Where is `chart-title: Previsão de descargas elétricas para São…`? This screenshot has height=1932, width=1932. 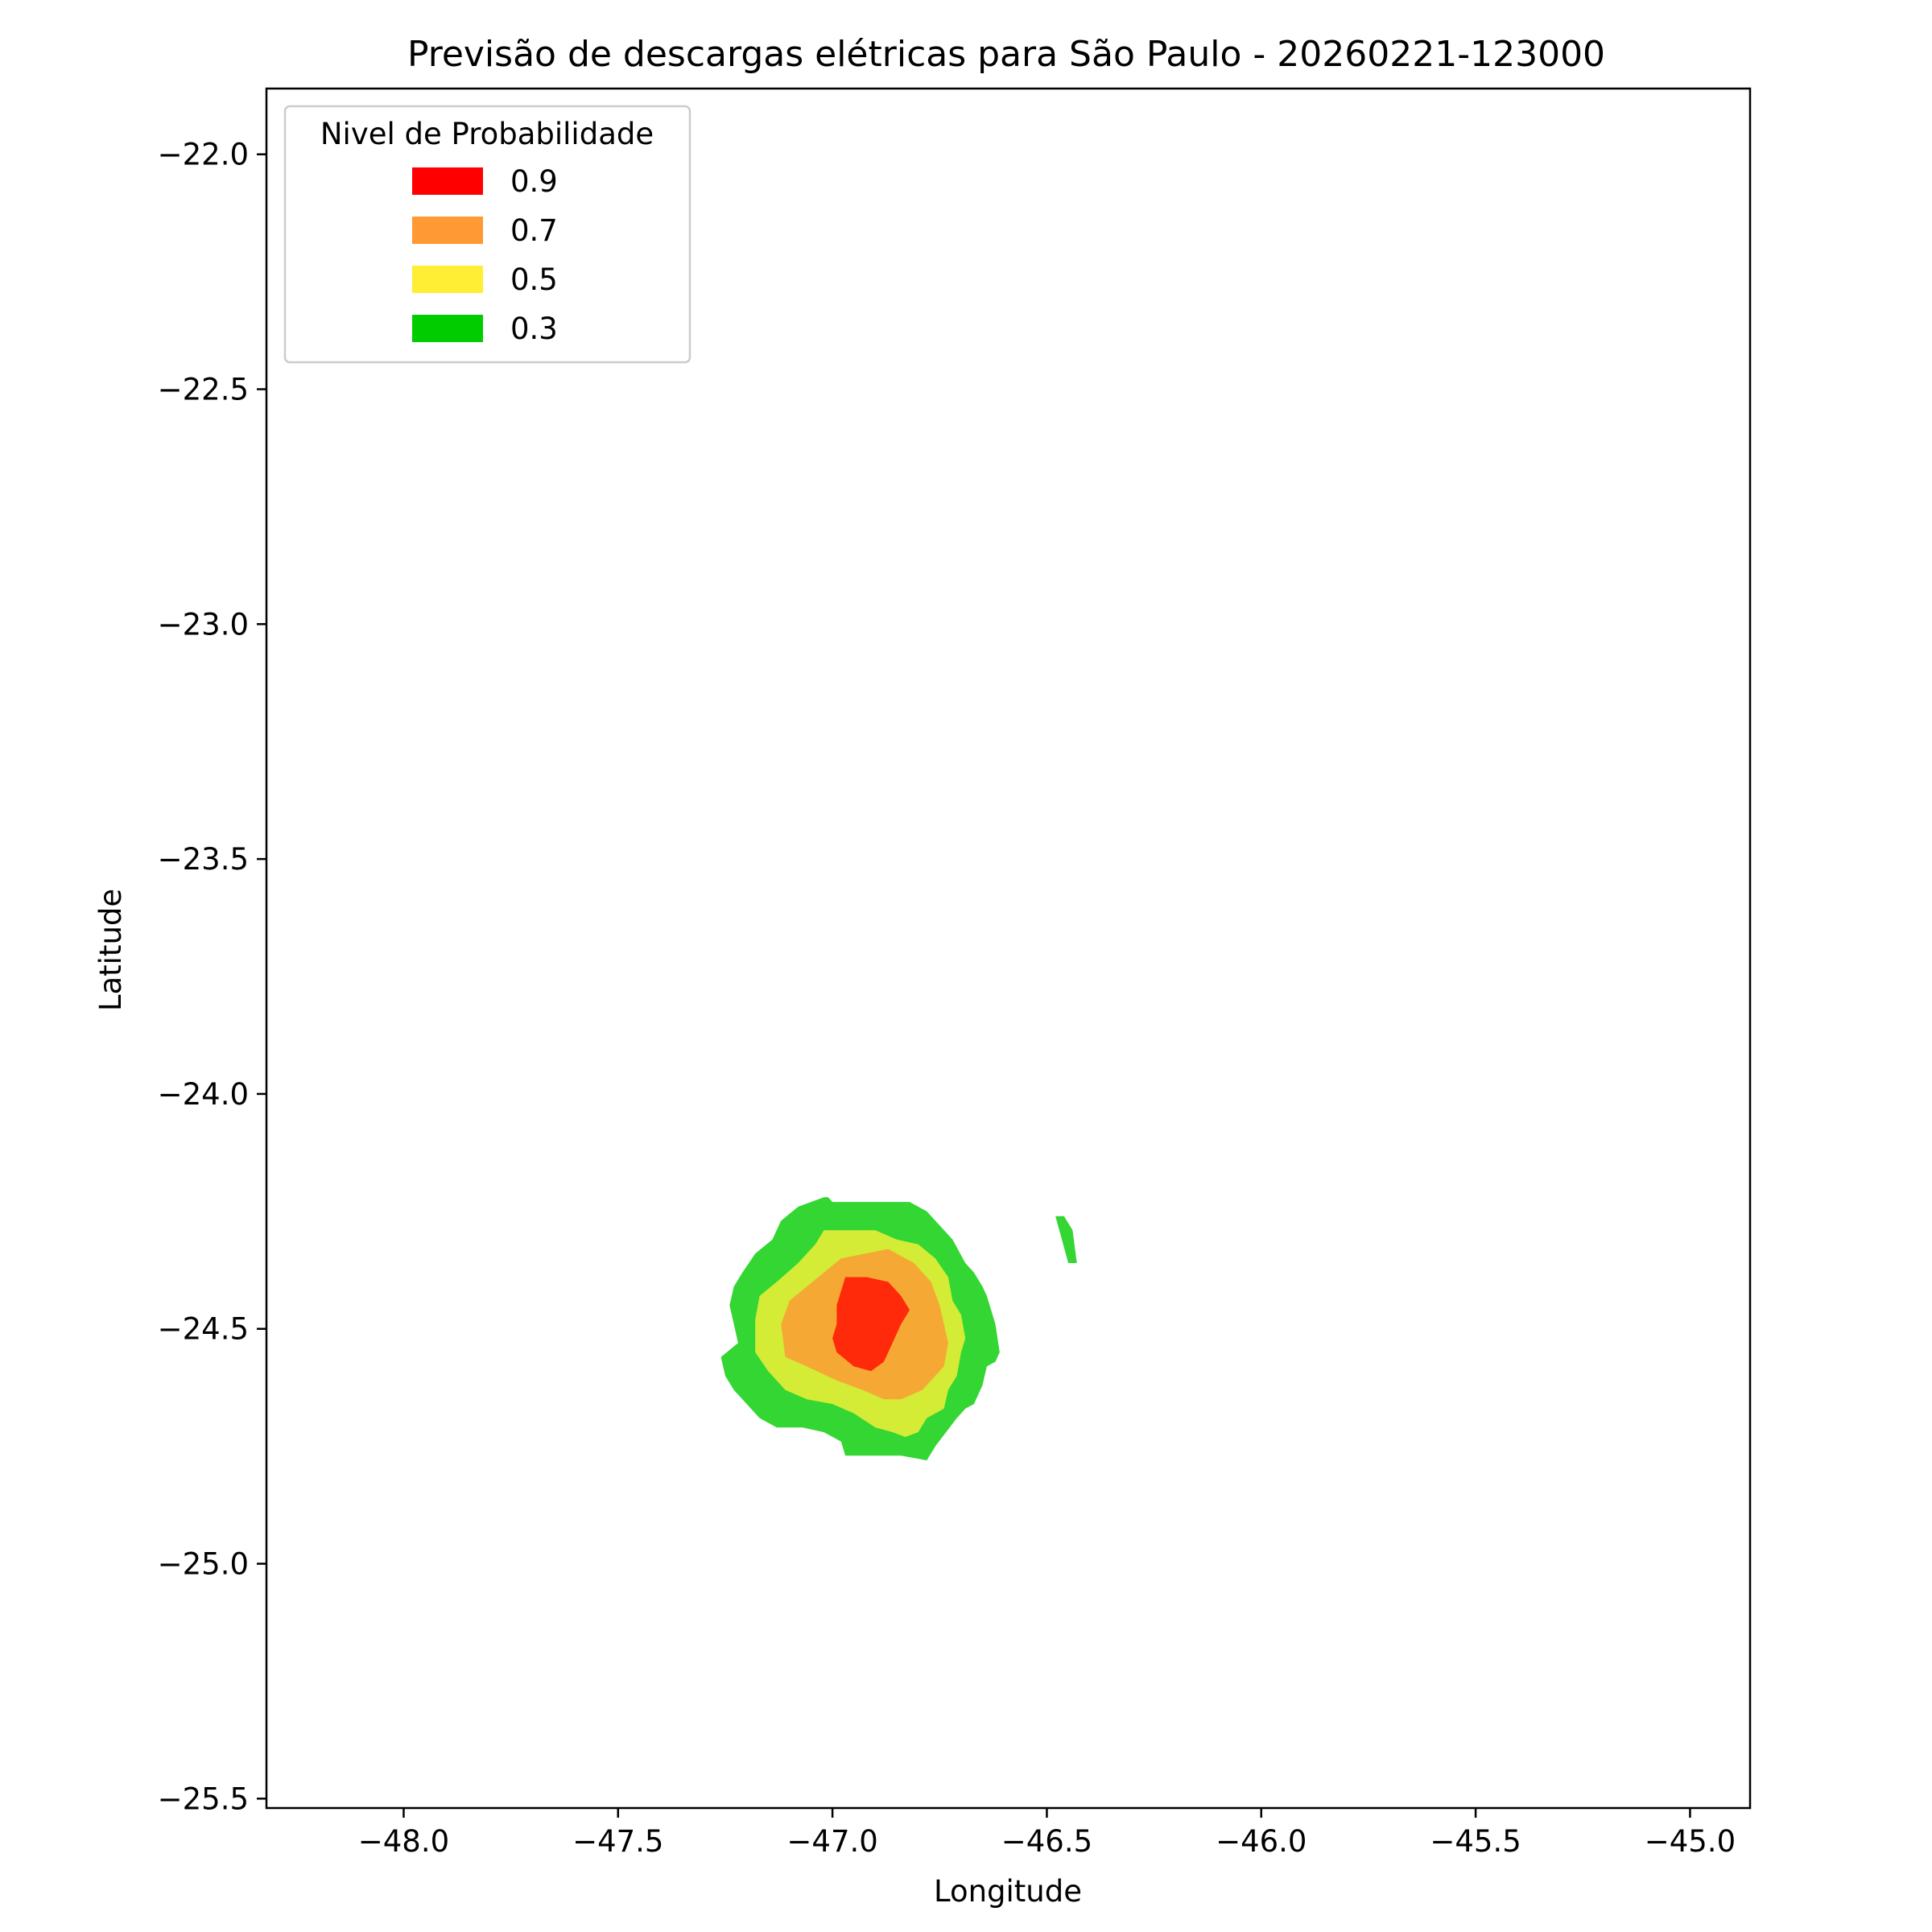 chart-title: Previsão de descargas elétricas para São… is located at coordinates (1006, 54).